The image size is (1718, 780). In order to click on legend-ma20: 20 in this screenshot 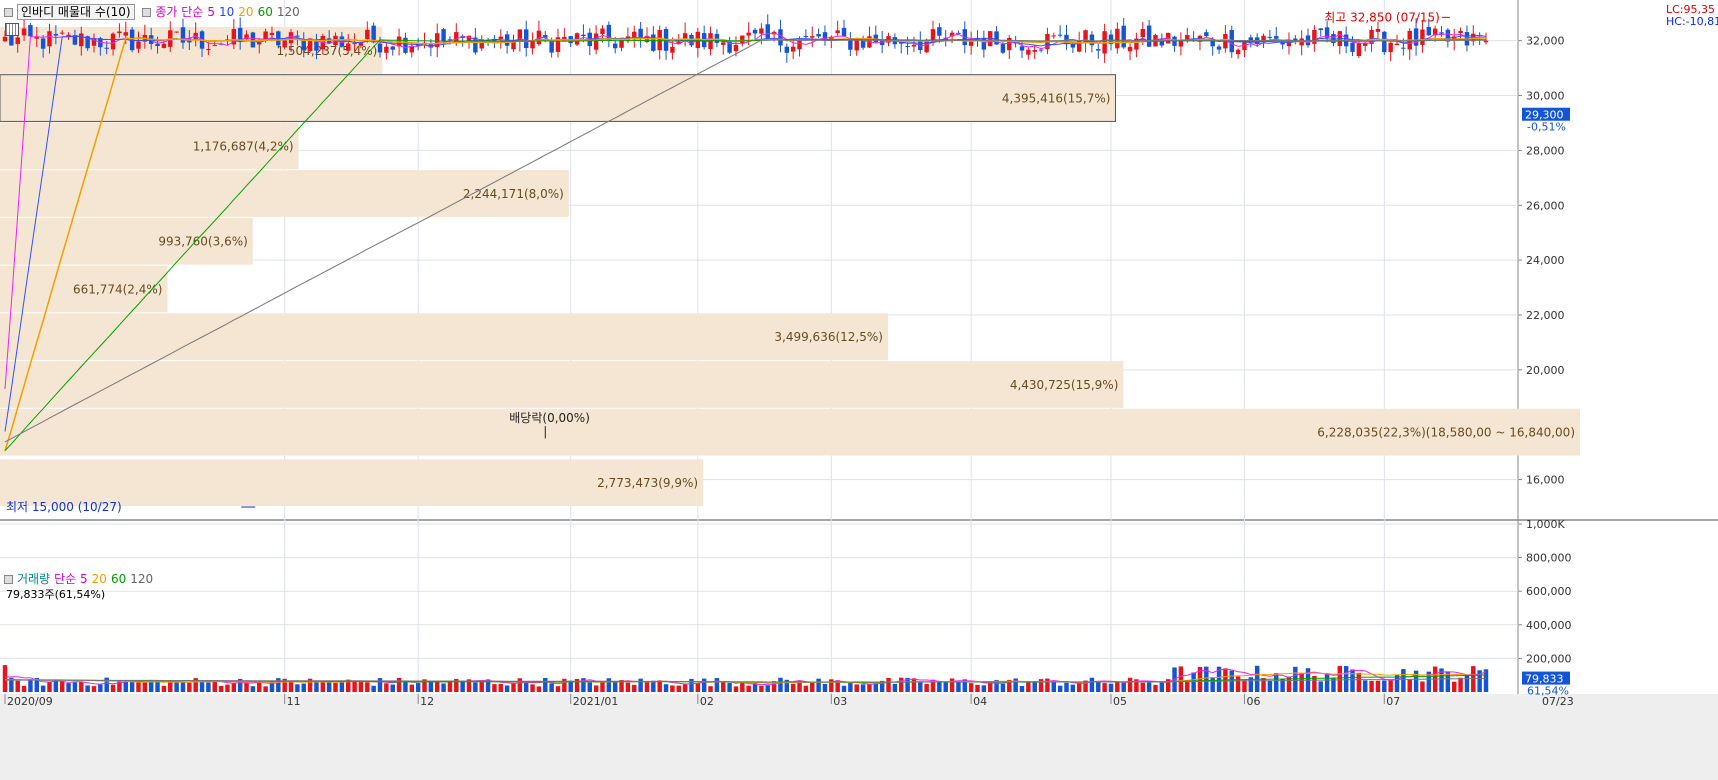, I will do `click(246, 12)`.